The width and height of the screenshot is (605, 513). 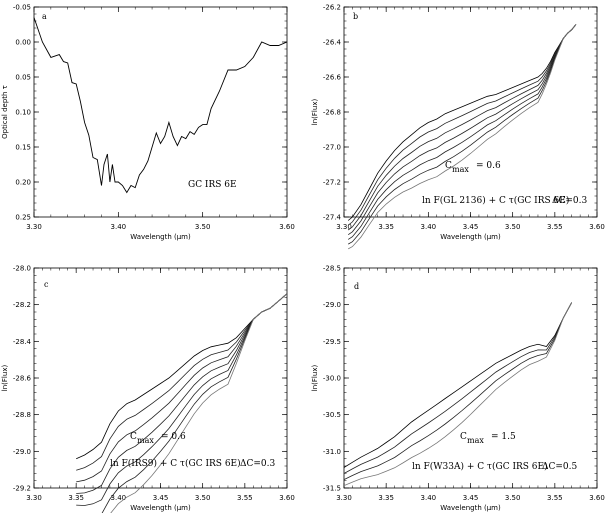 What do you see at coordinates (23, 78) in the screenshot?
I see `y-tick-label: 0.05` at bounding box center [23, 78].